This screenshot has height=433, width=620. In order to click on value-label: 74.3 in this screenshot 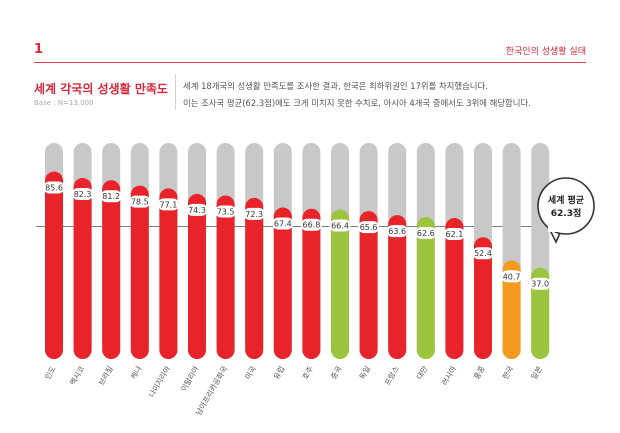, I will do `click(197, 210)`.